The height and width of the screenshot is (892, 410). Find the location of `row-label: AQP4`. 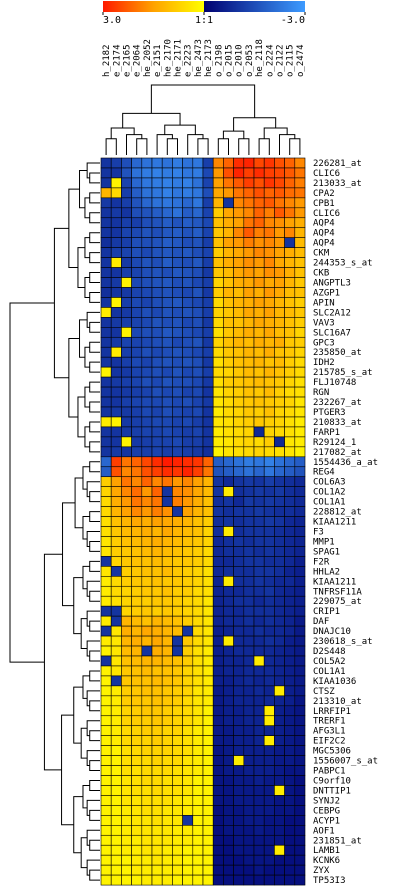

row-label: AQP4 is located at coordinates (324, 234).